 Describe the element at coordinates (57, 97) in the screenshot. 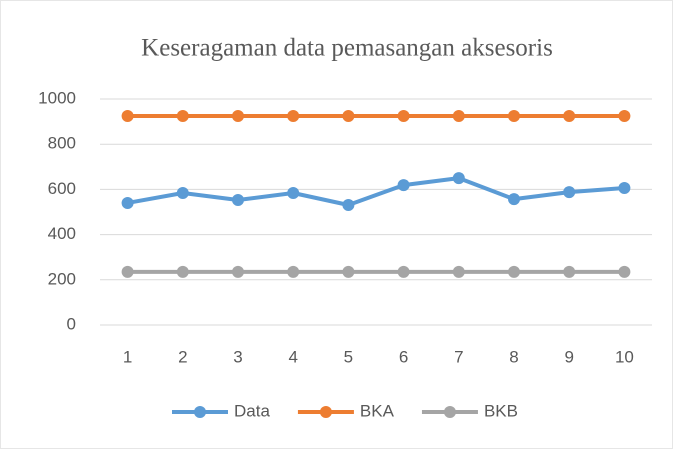

I see `y-tick-label: 1000` at that location.